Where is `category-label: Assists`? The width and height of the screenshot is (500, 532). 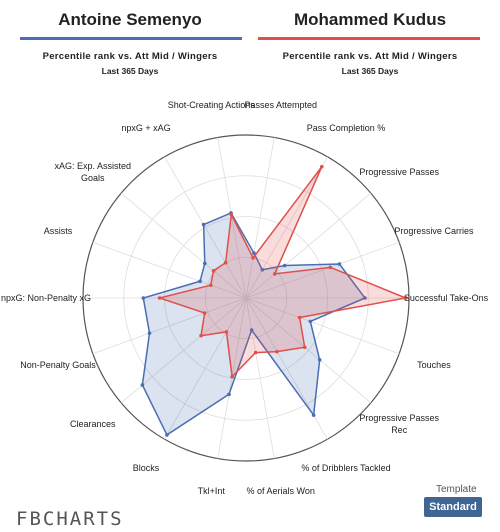
category-label: Assists is located at coordinates (58, 230).